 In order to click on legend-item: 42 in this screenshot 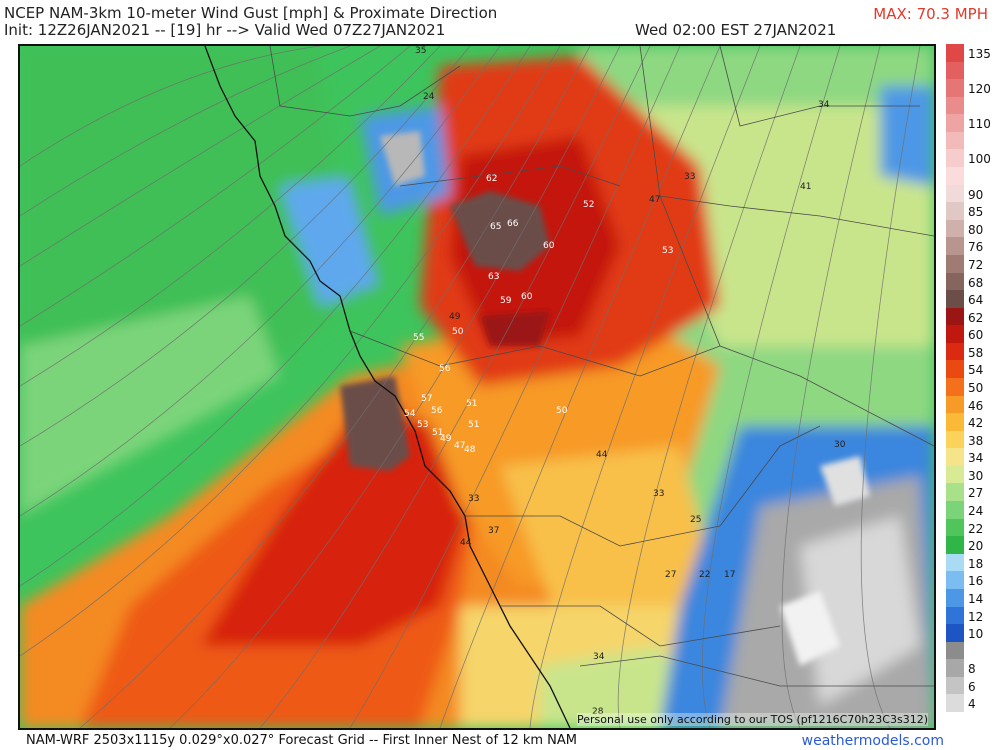, I will do `click(973, 422)`.